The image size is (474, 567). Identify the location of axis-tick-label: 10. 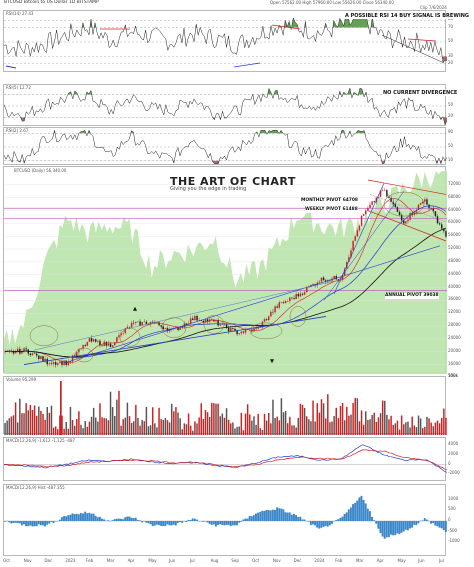
(451, 159).